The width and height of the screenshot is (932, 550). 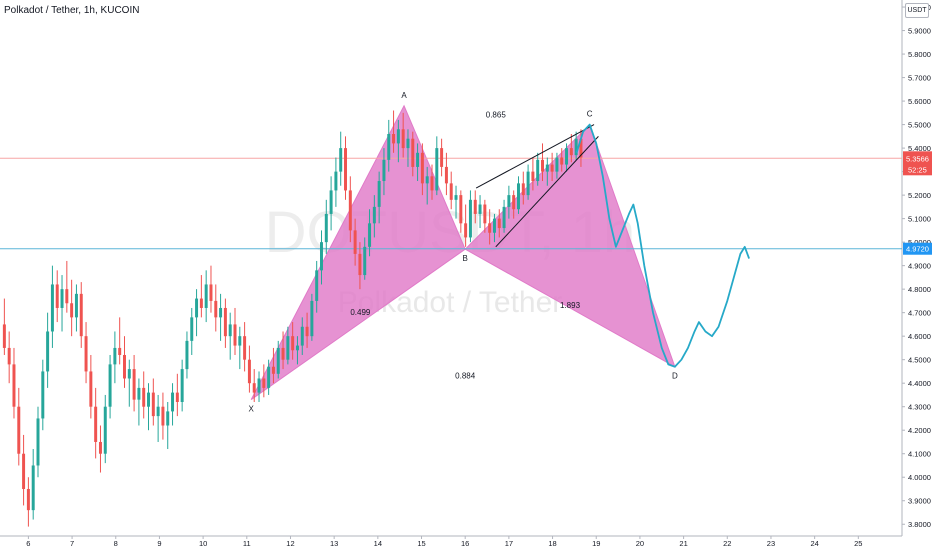 What do you see at coordinates (919, 31) in the screenshot?
I see `y-tick-label: 5.9000` at bounding box center [919, 31].